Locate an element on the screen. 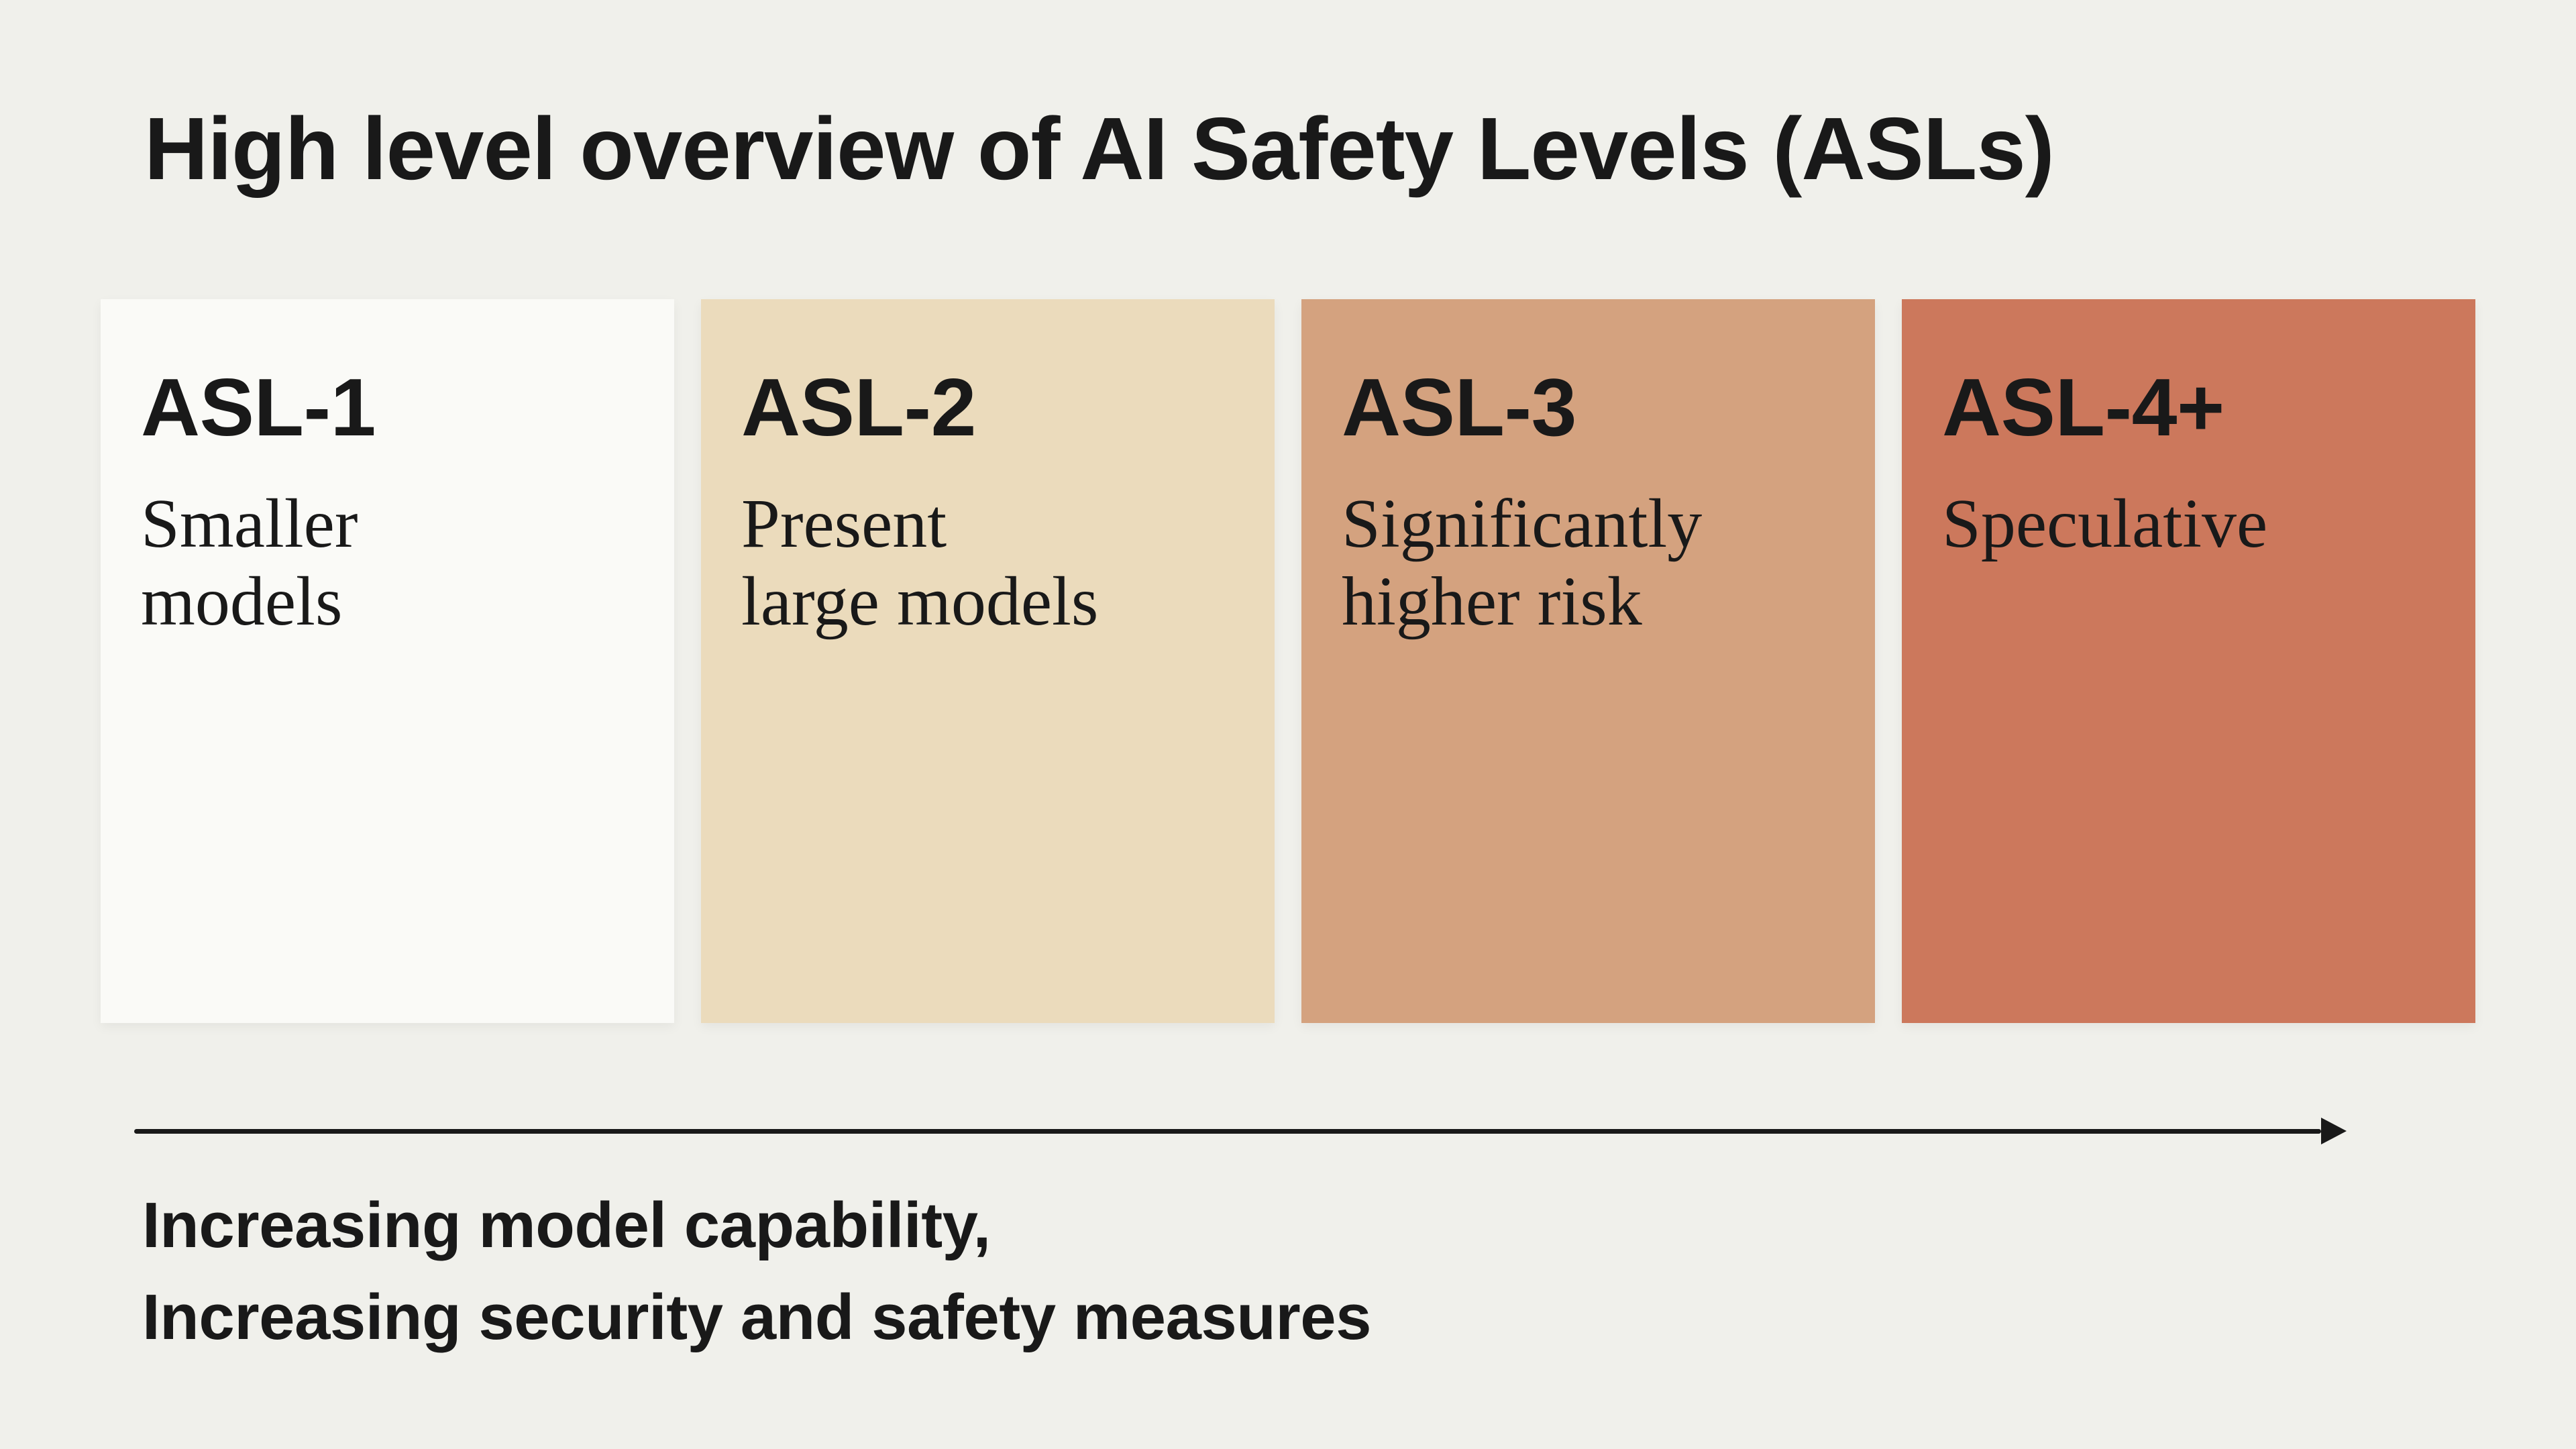 This screenshot has width=2576, height=1449. card-description-line-1: Significantly is located at coordinates (1522, 523).